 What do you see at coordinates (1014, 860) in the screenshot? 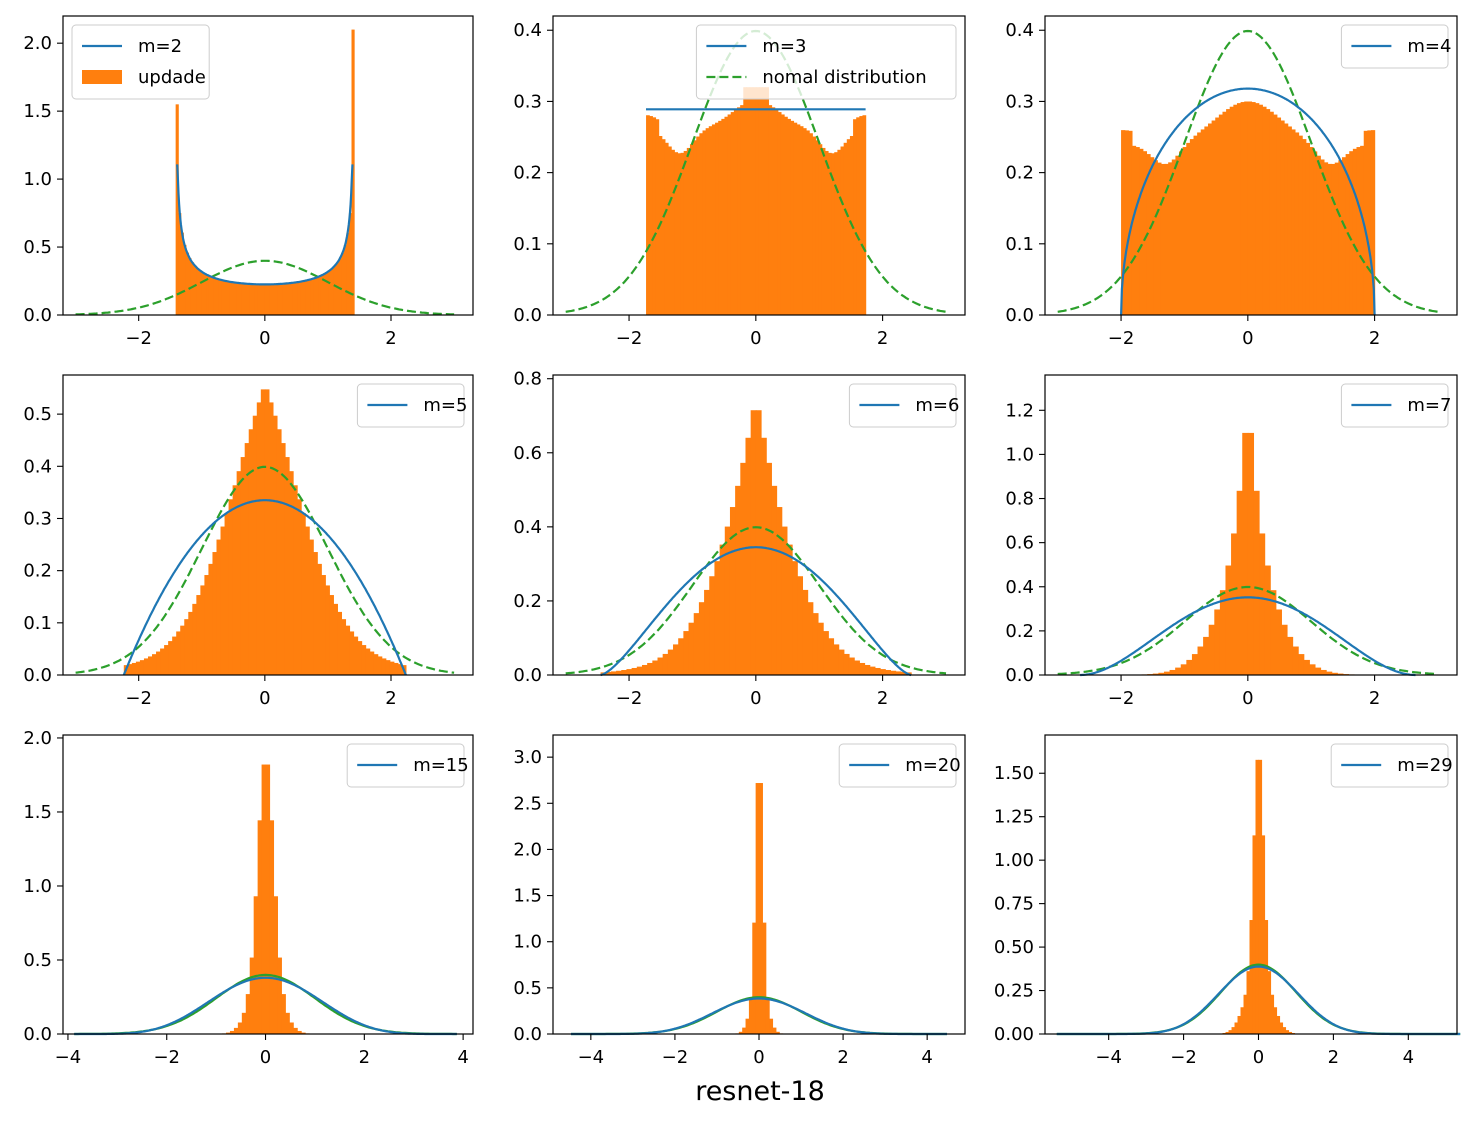
I see `y-tick-label: 1.00` at bounding box center [1014, 860].